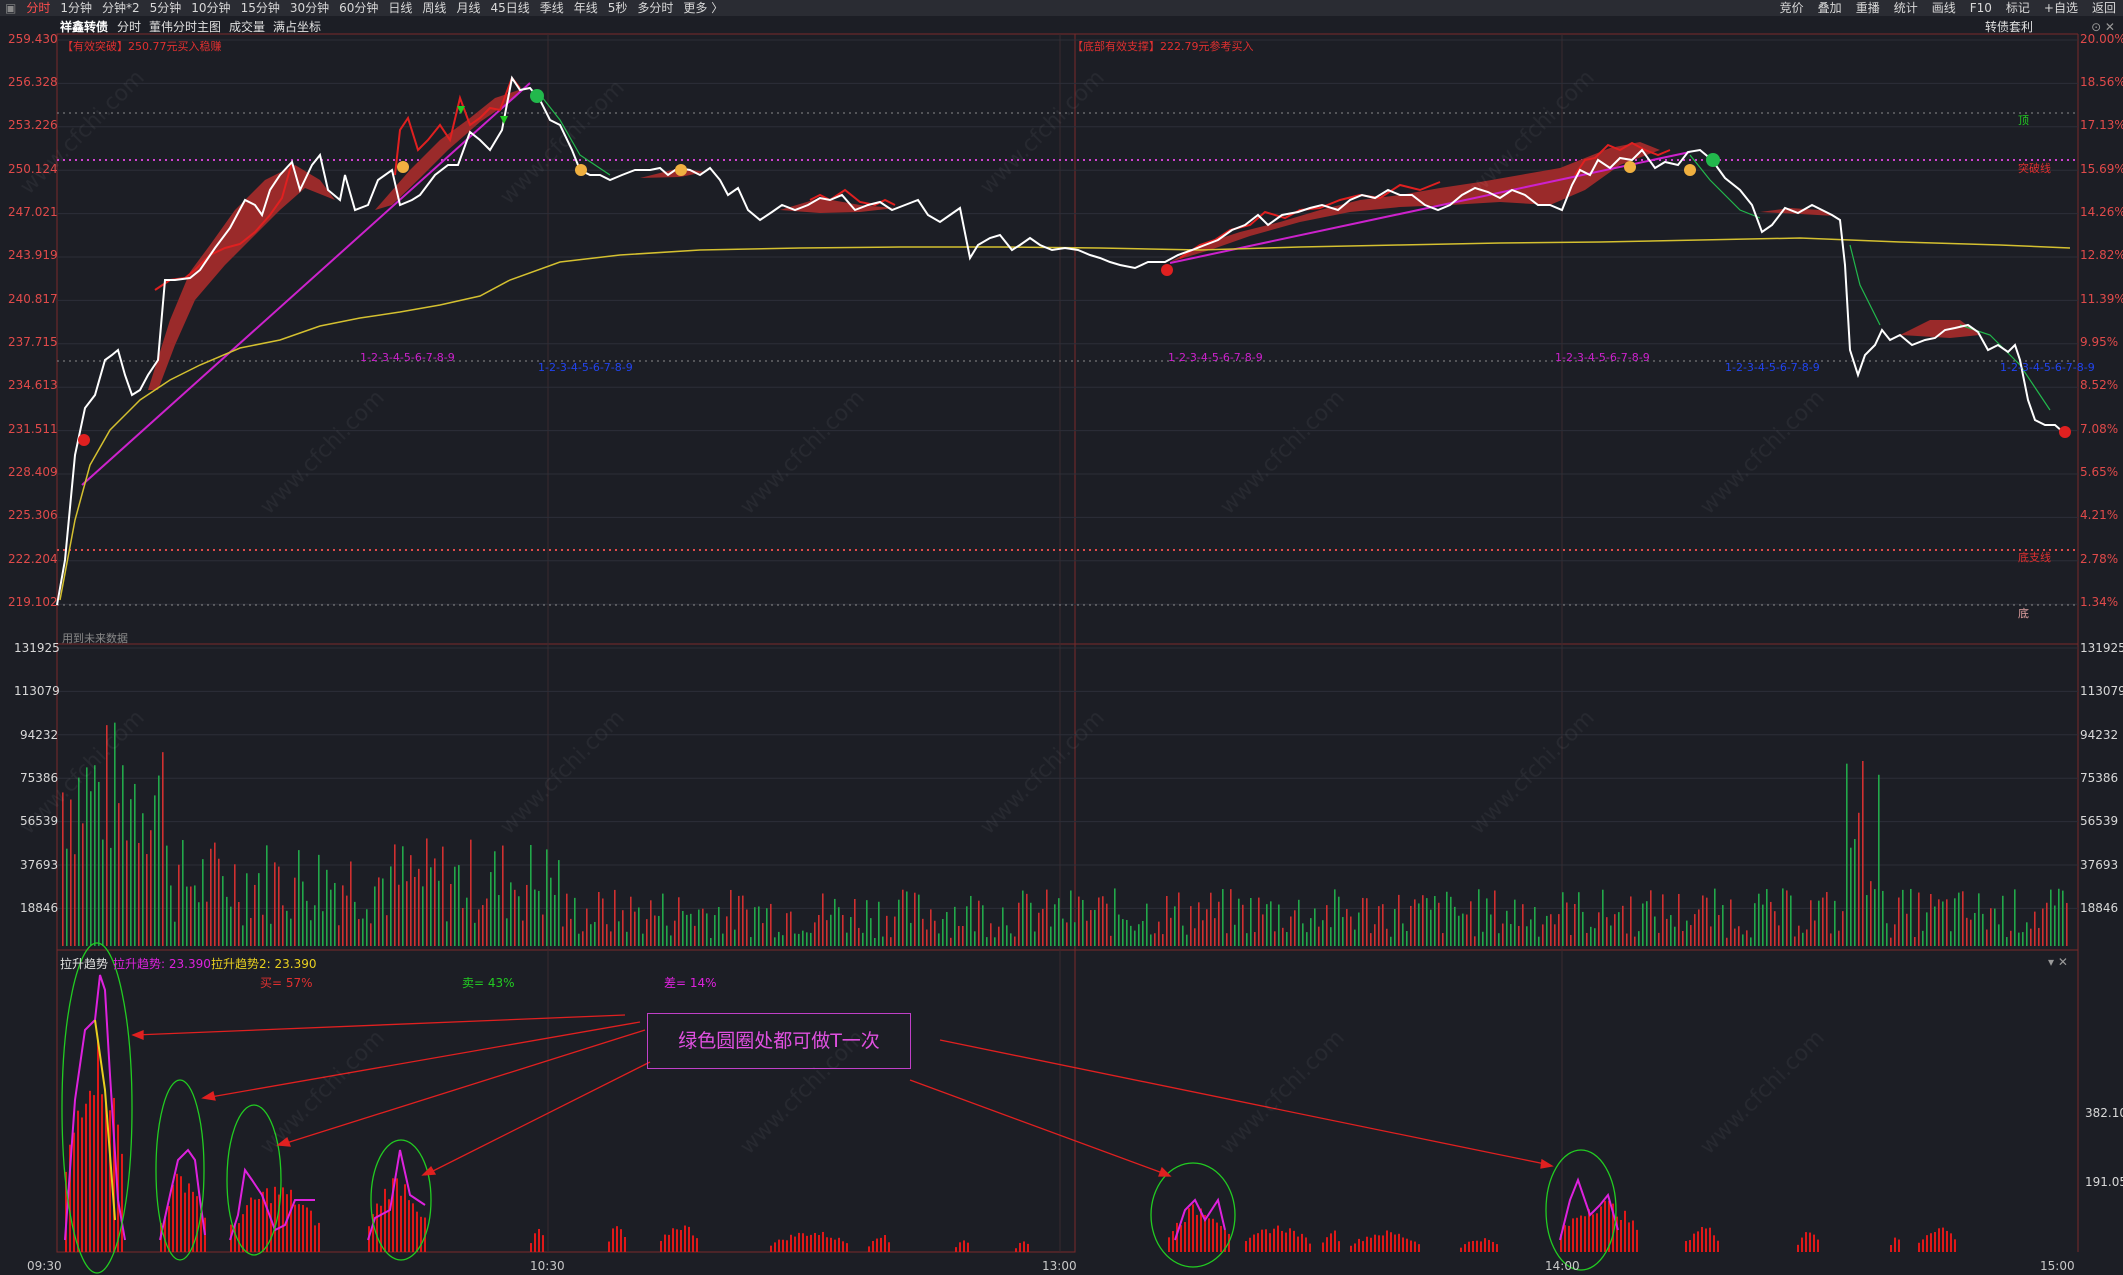 The width and height of the screenshot is (2123, 1275). I want to click on menu-square-icon: ▣, so click(11, 8).